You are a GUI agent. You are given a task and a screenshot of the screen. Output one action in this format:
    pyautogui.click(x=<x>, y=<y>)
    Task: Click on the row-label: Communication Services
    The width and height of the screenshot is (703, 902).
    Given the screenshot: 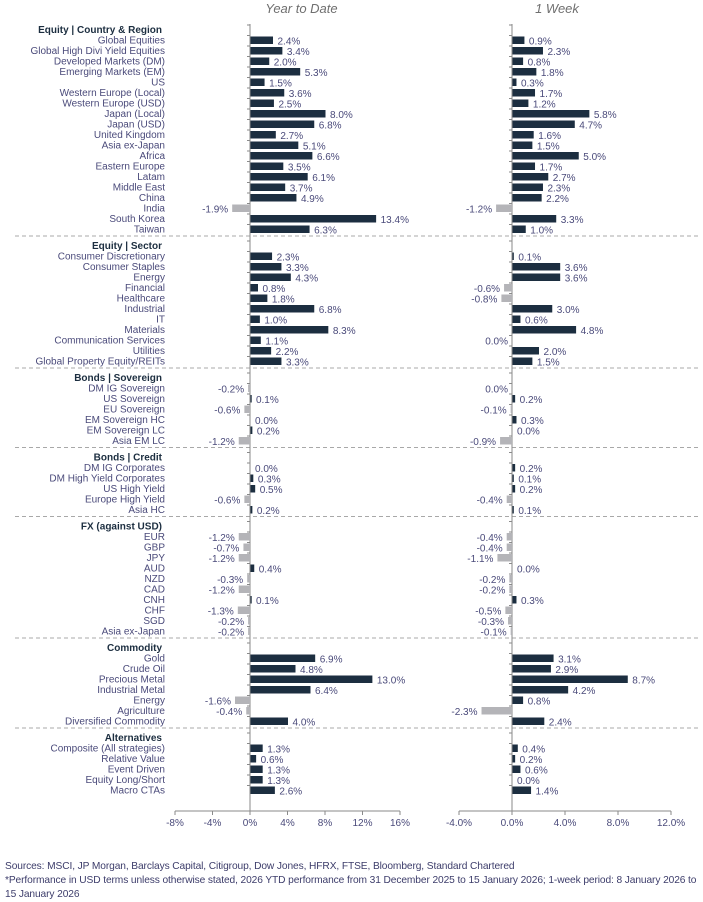 What is the action you would take?
    pyautogui.click(x=109, y=341)
    